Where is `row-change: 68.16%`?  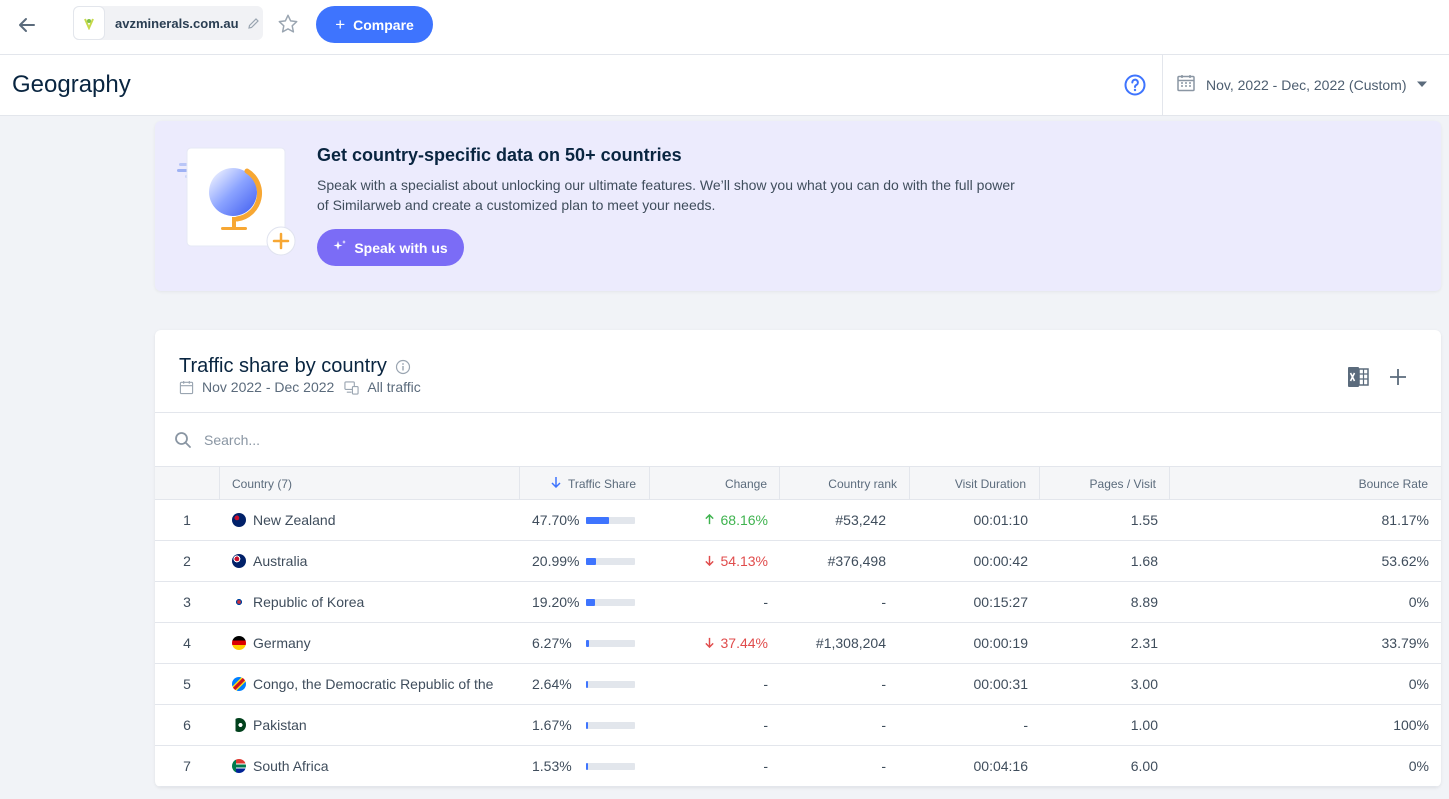 row-change: 68.16% is located at coordinates (709, 520).